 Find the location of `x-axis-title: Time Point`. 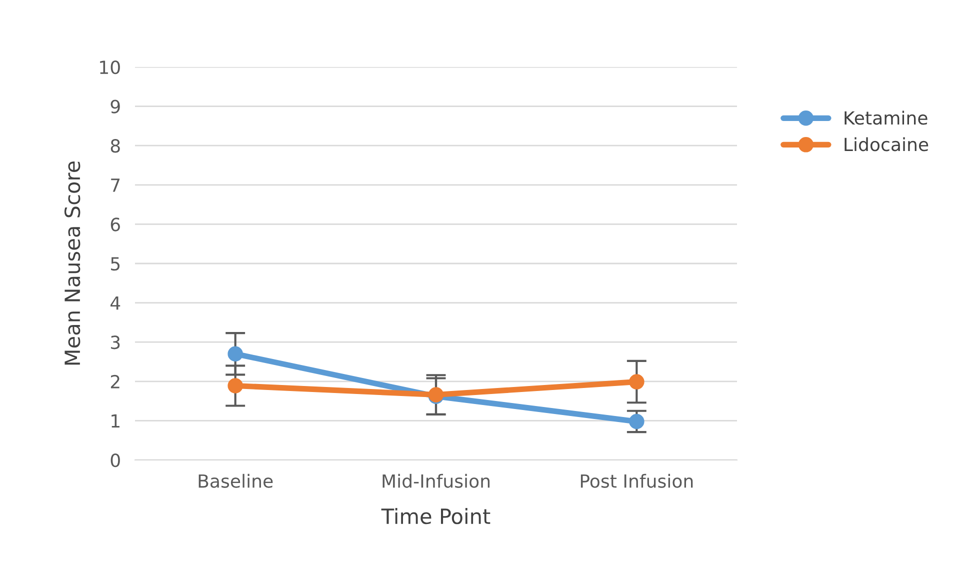

x-axis-title: Time Point is located at coordinates (435, 516).